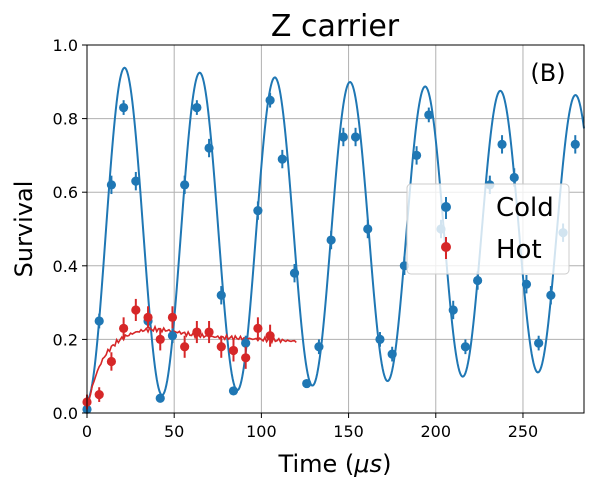 The image size is (596, 491). What do you see at coordinates (386, 464) in the screenshot?
I see `x-axis-label-end: )` at bounding box center [386, 464].